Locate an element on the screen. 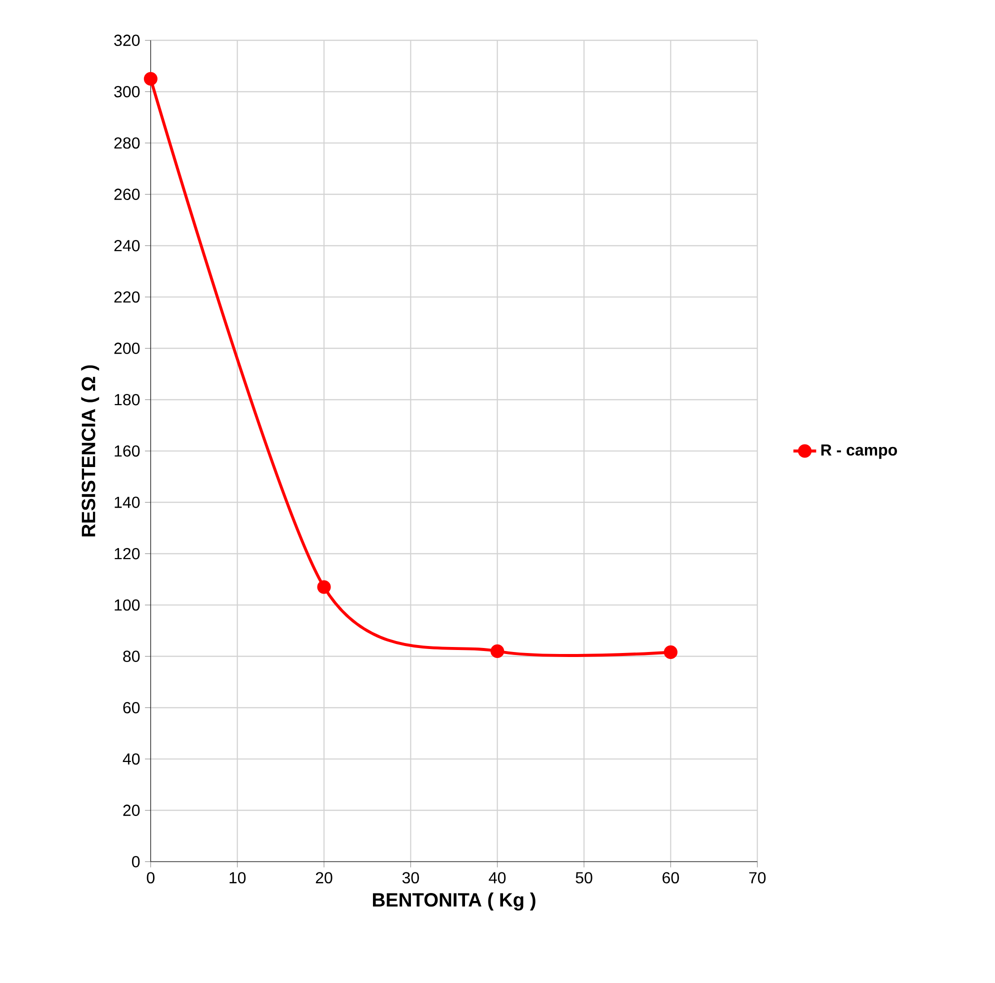  x-tick-label: 30 is located at coordinates (410, 878).